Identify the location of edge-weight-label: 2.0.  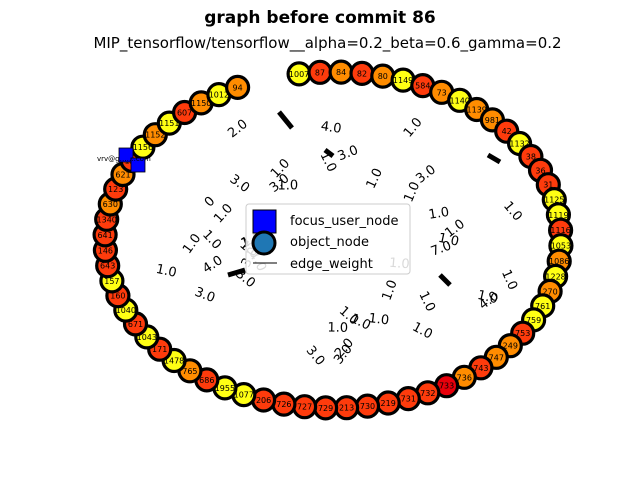
(238, 129).